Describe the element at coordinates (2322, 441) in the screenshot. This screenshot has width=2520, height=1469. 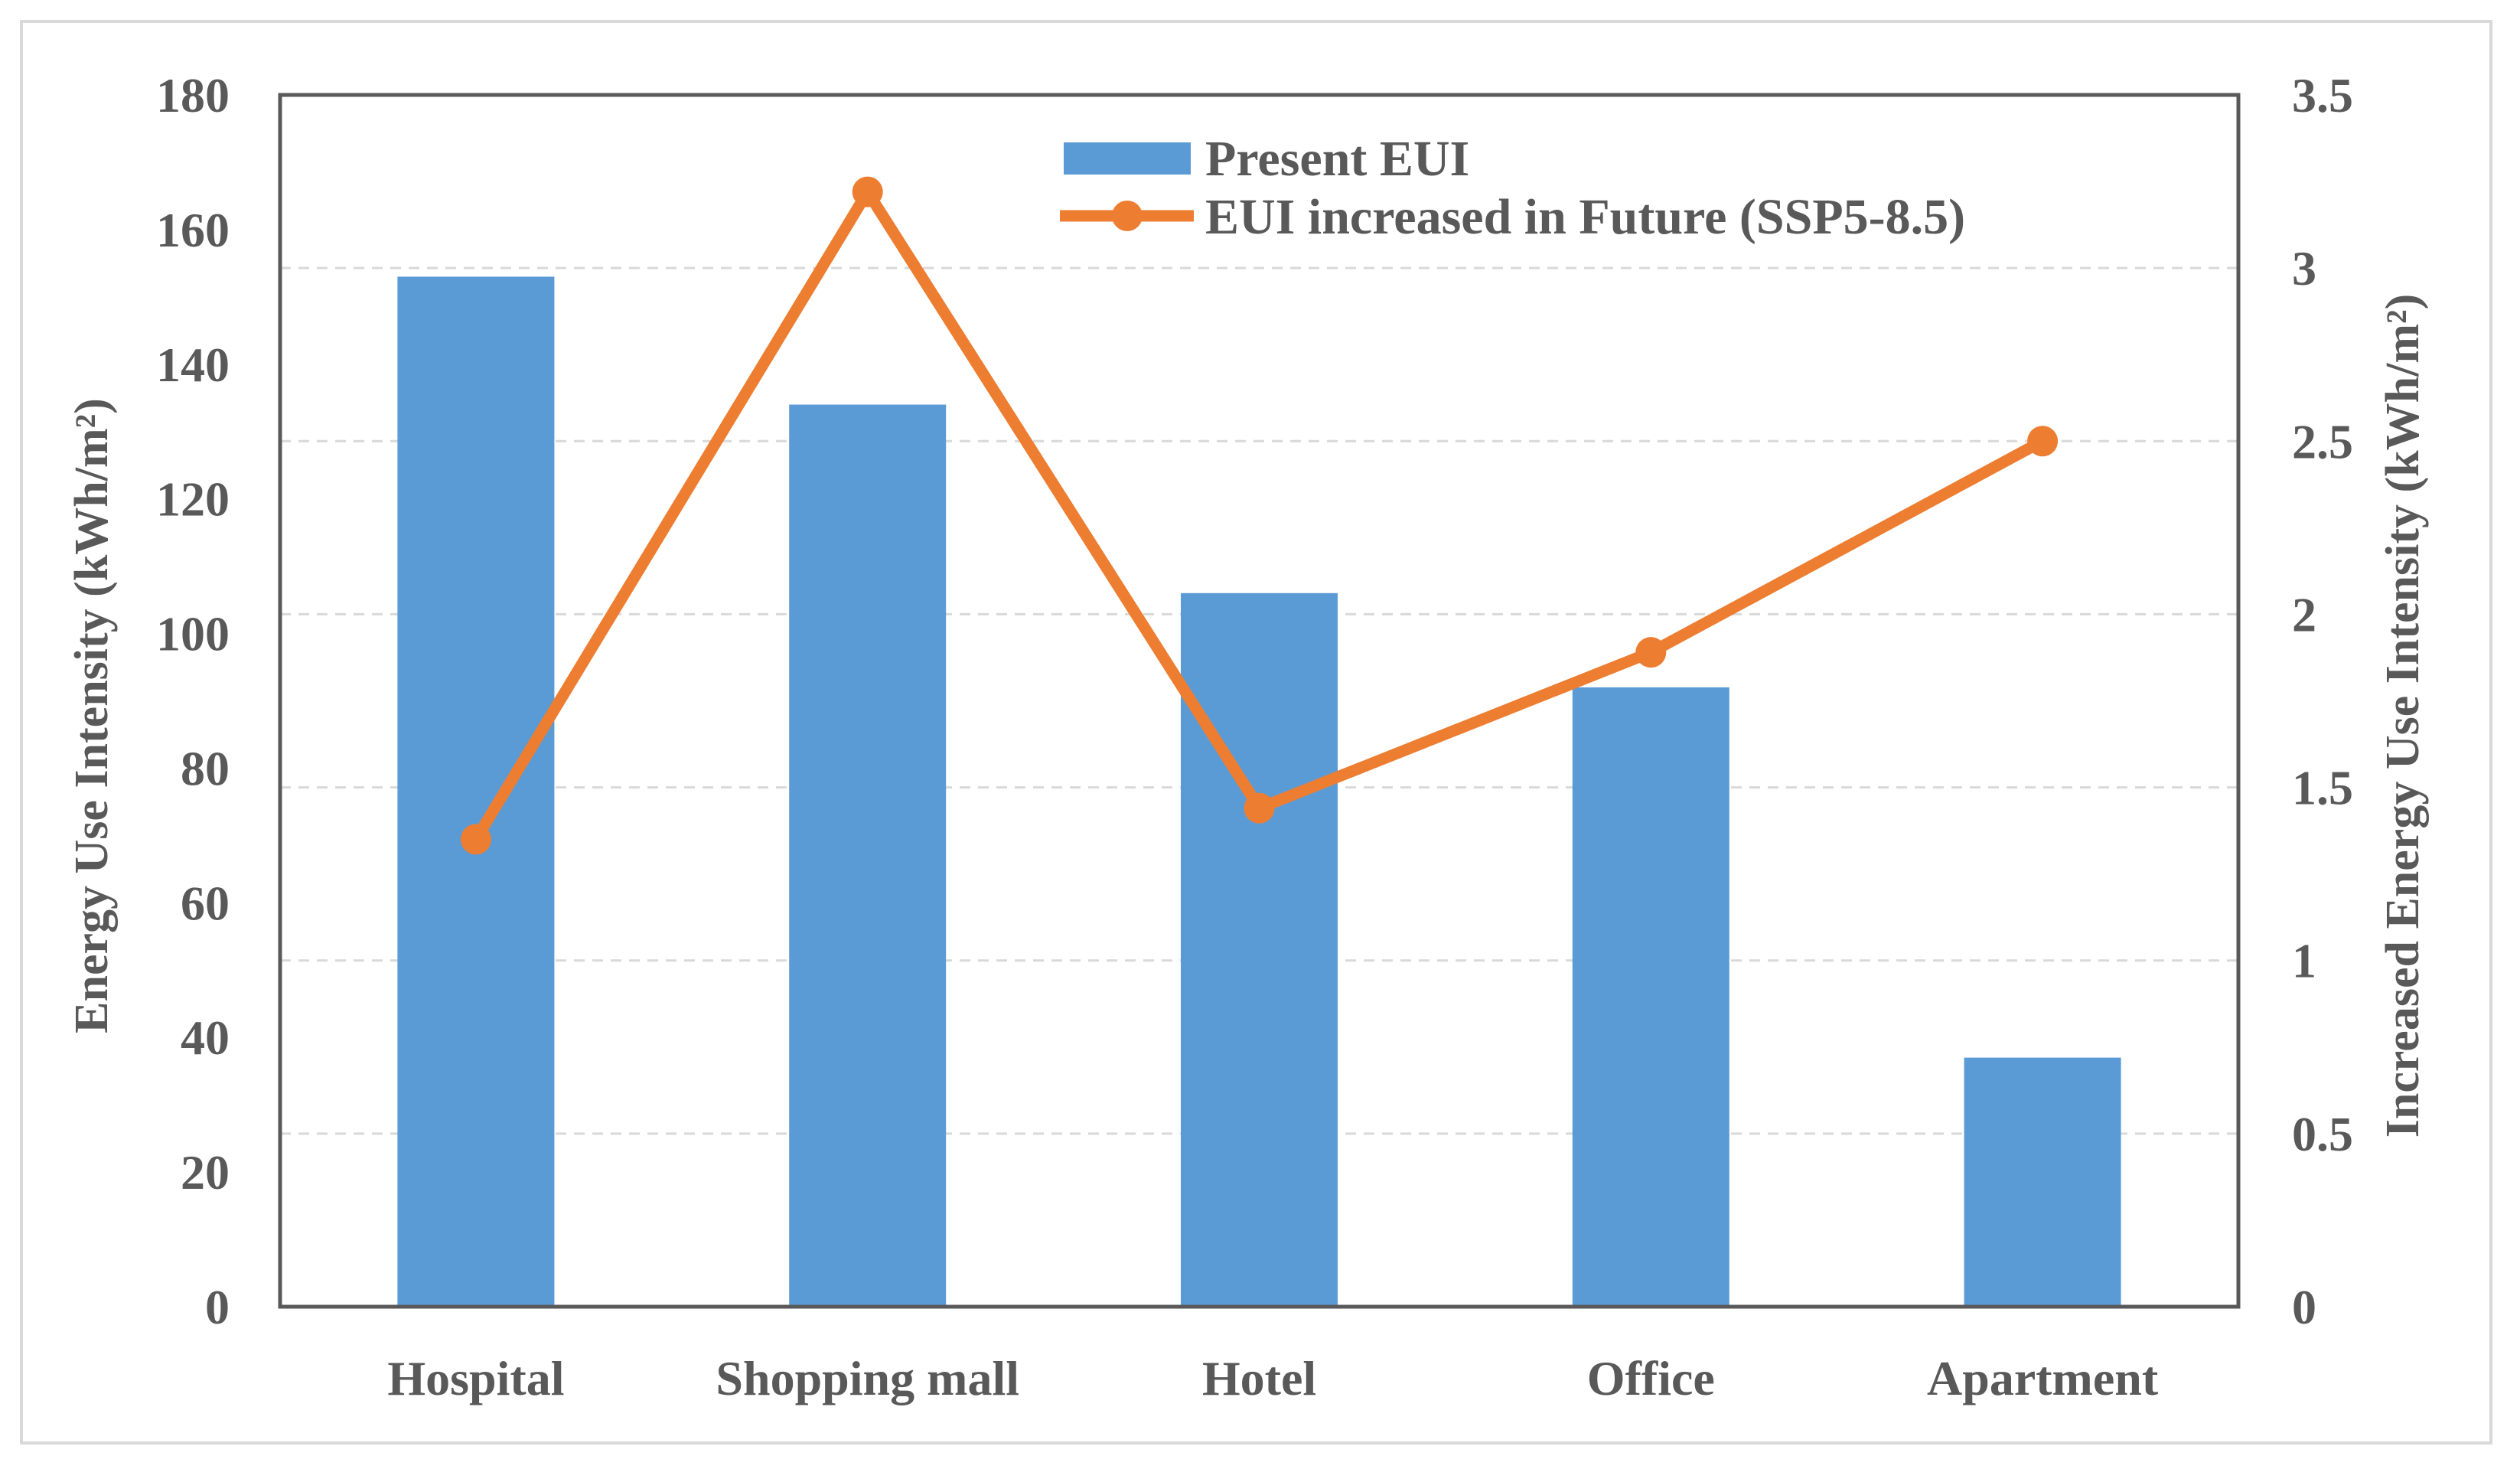
I see `right-tick-label: 2.5` at that location.